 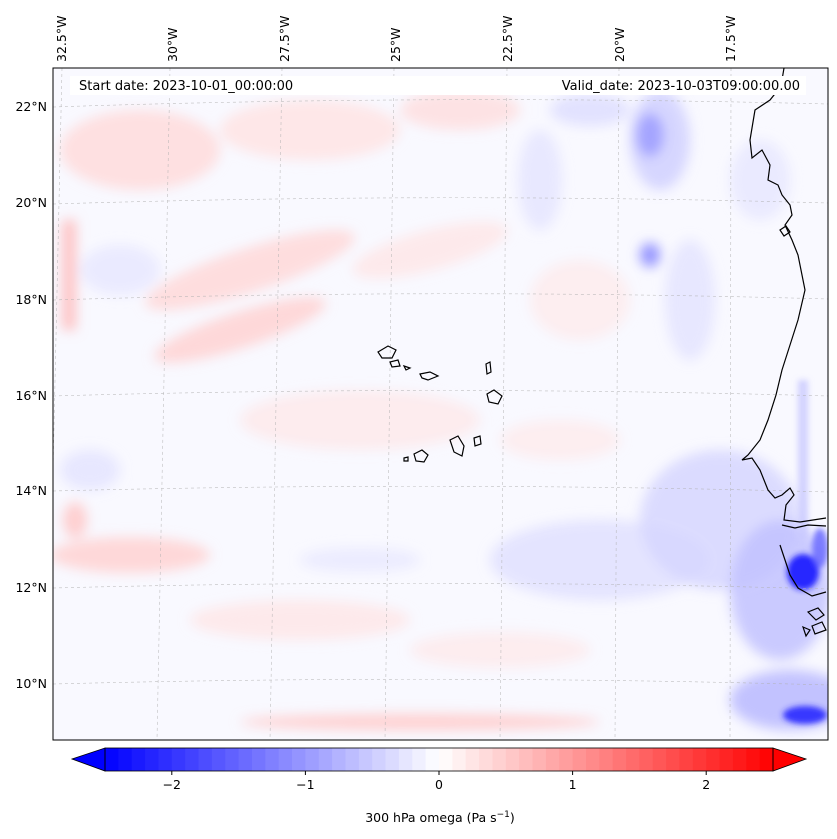 What do you see at coordinates (790, 759) in the screenshot?
I see `colorbar-extend-max` at bounding box center [790, 759].